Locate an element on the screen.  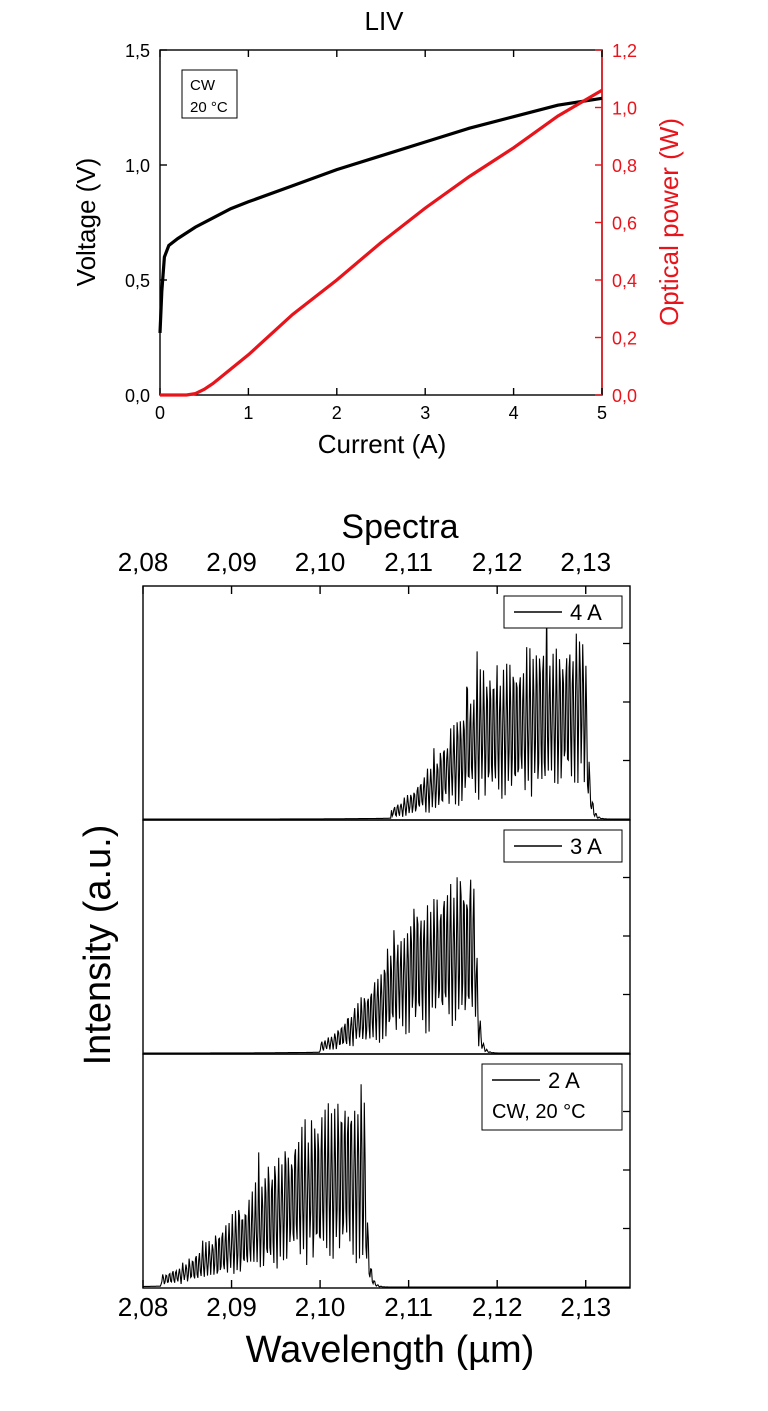
spectrum-panel: 4 A is located at coordinates (386, 703).